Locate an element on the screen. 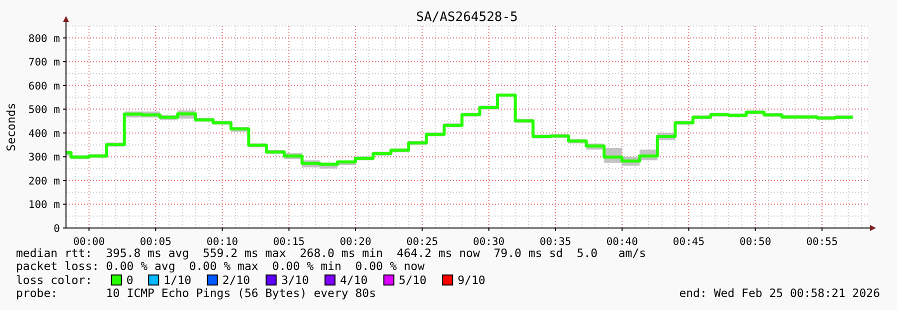  y-axis-title: Seconds is located at coordinates (11, 127).